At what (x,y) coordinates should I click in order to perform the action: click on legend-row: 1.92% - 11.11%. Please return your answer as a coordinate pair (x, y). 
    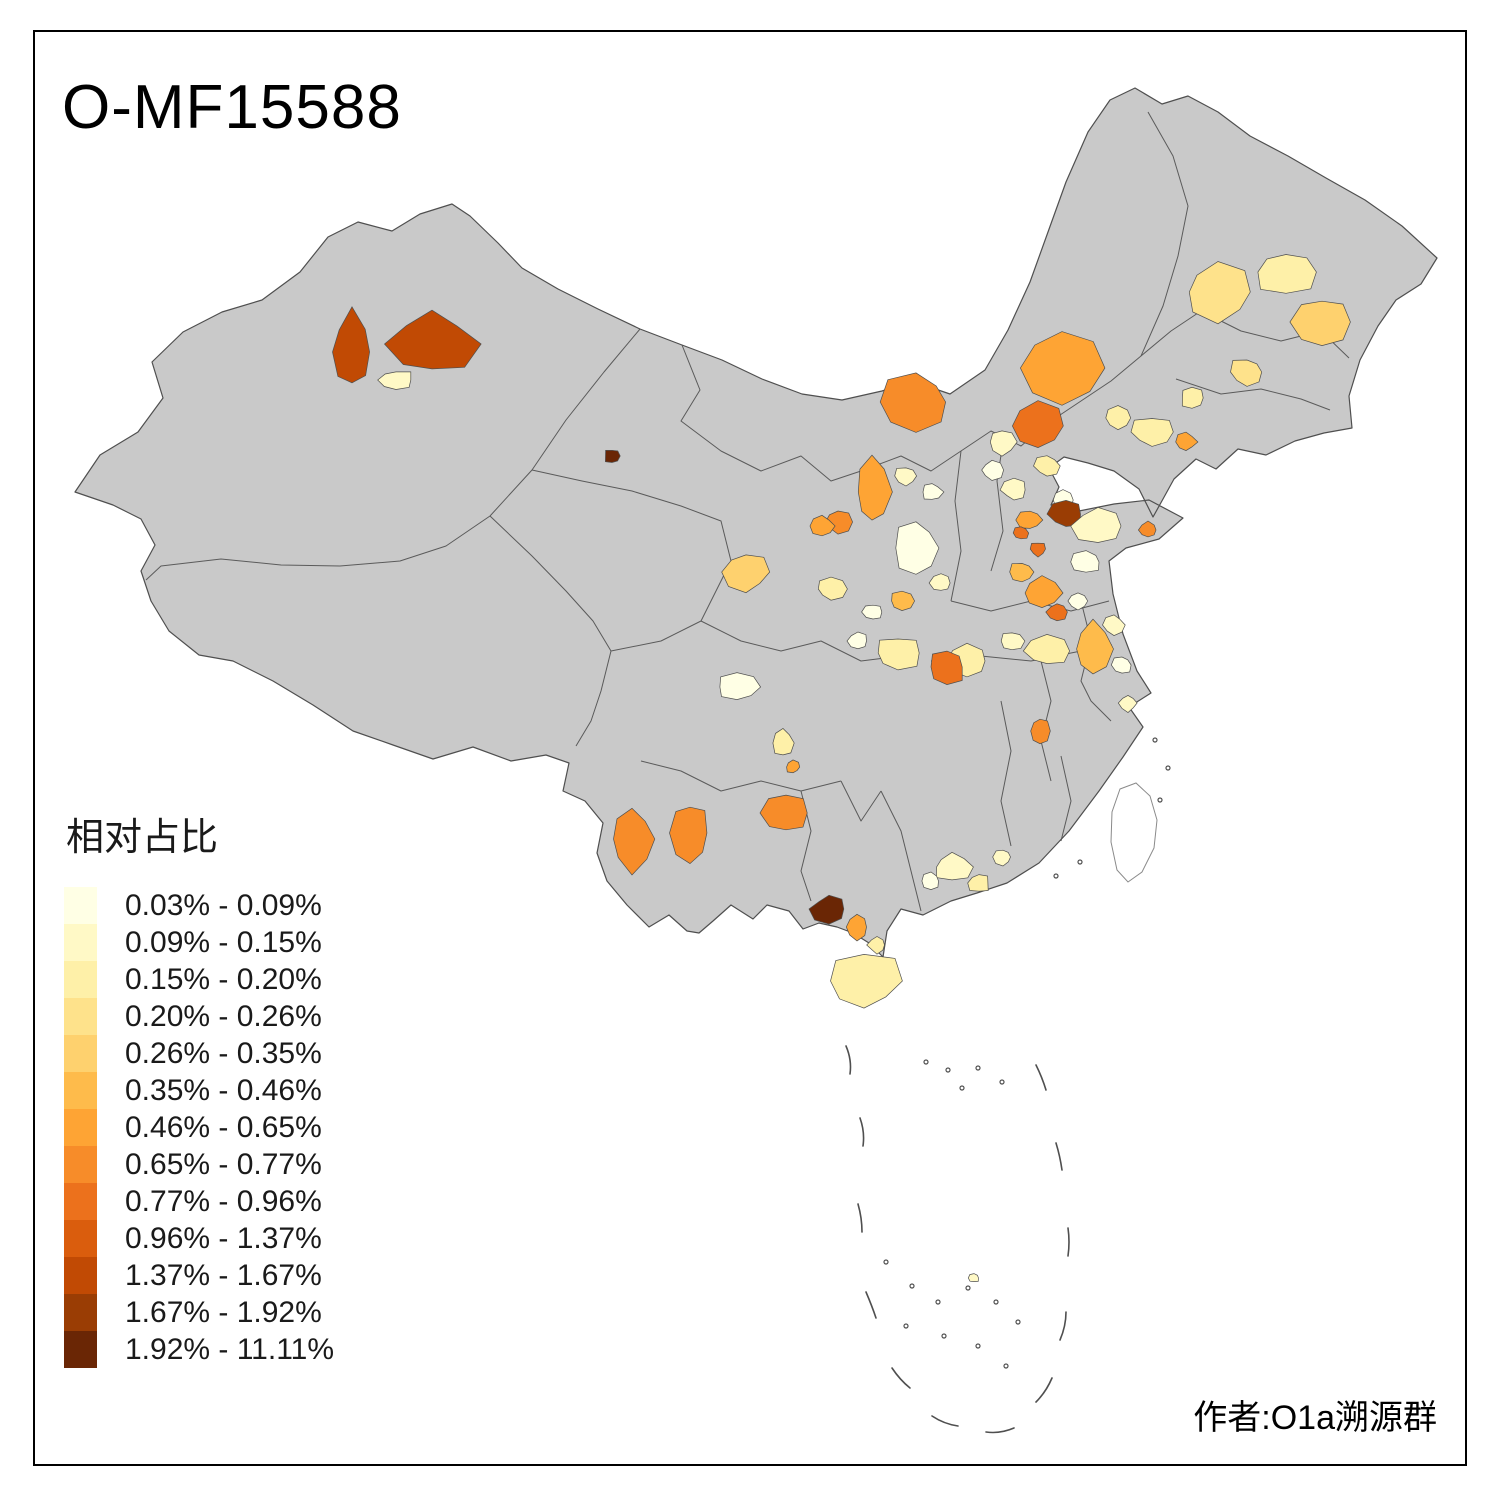
    Looking at the image, I should click on (199, 1349).